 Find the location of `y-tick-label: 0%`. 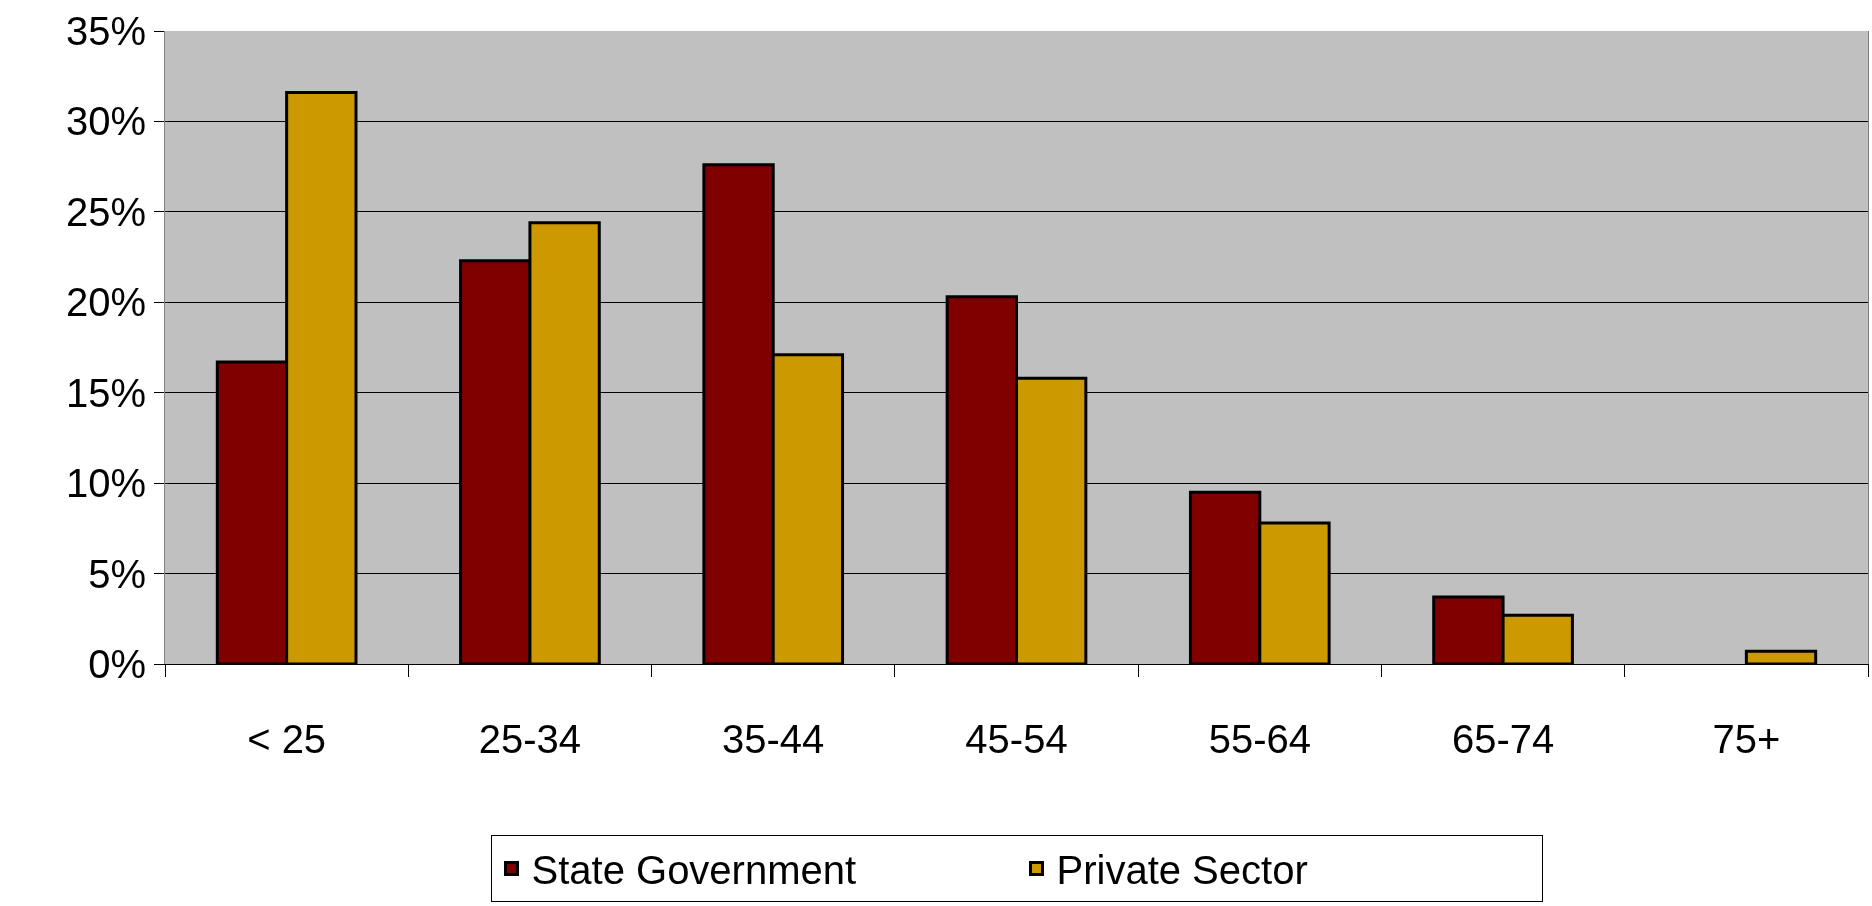

y-tick-label: 0% is located at coordinates (117, 664).